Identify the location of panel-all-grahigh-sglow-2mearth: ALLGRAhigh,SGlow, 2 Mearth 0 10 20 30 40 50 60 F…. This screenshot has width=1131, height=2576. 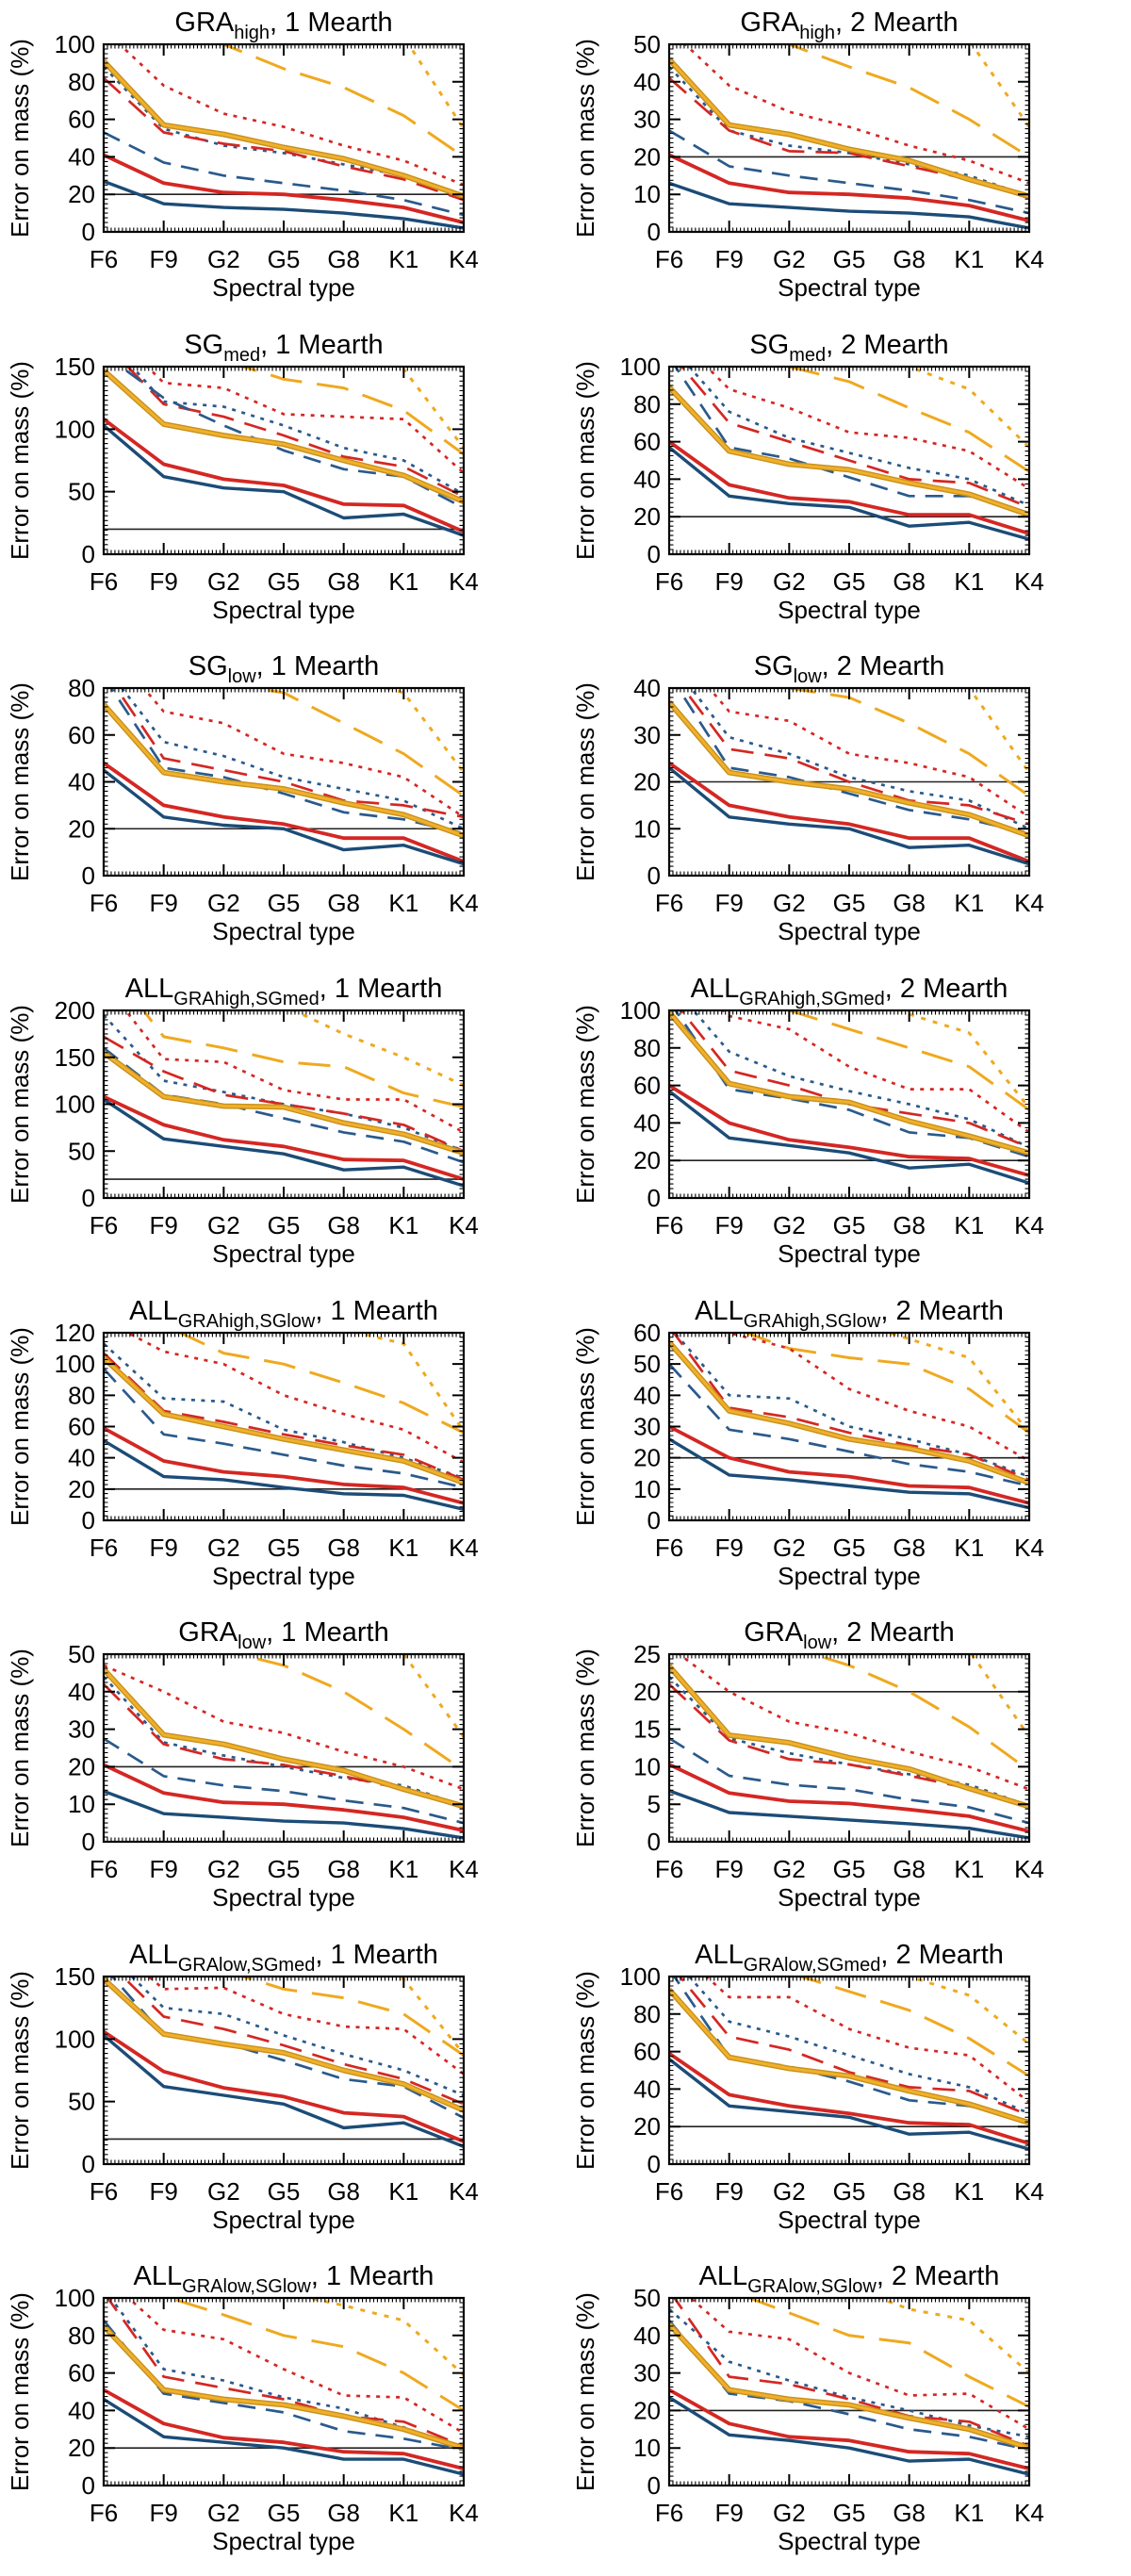
(849, 1449).